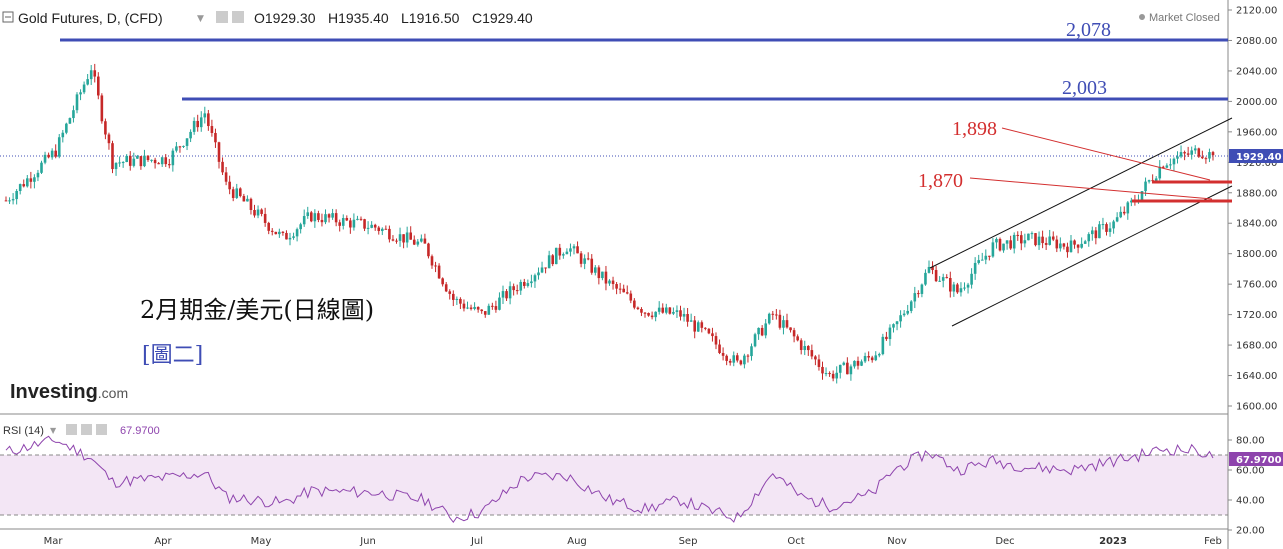  Describe the element at coordinates (1256, 102) in the screenshot. I see `price-tick-label: 2000.00` at that location.